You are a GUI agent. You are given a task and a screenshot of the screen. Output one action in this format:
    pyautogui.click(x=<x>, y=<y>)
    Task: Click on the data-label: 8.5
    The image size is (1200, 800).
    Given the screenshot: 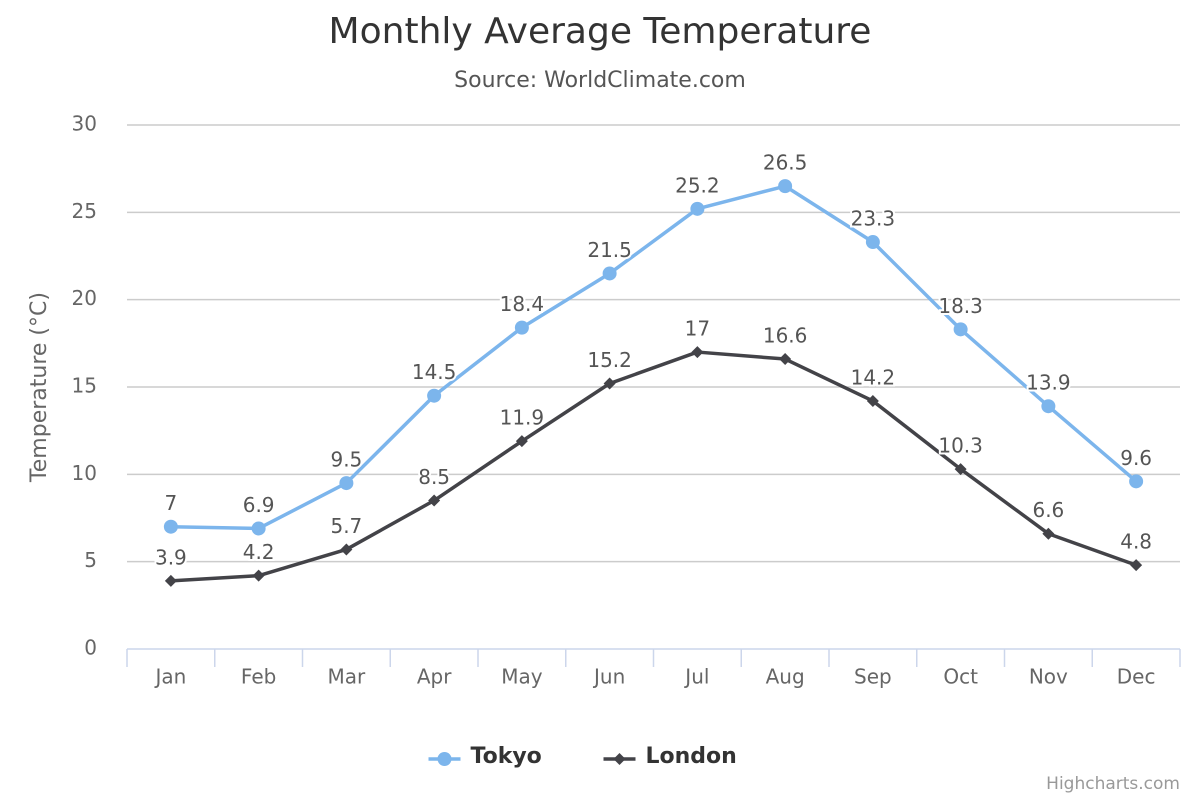 What is the action you would take?
    pyautogui.click(x=434, y=477)
    